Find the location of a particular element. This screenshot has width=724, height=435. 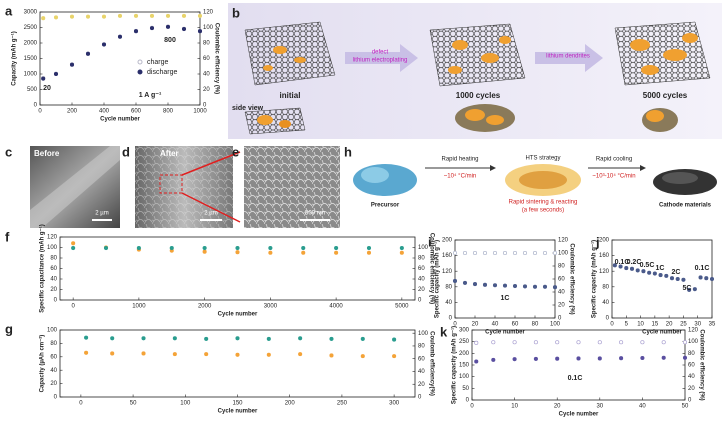

cathode-highlight is located at coordinates (680, 178).